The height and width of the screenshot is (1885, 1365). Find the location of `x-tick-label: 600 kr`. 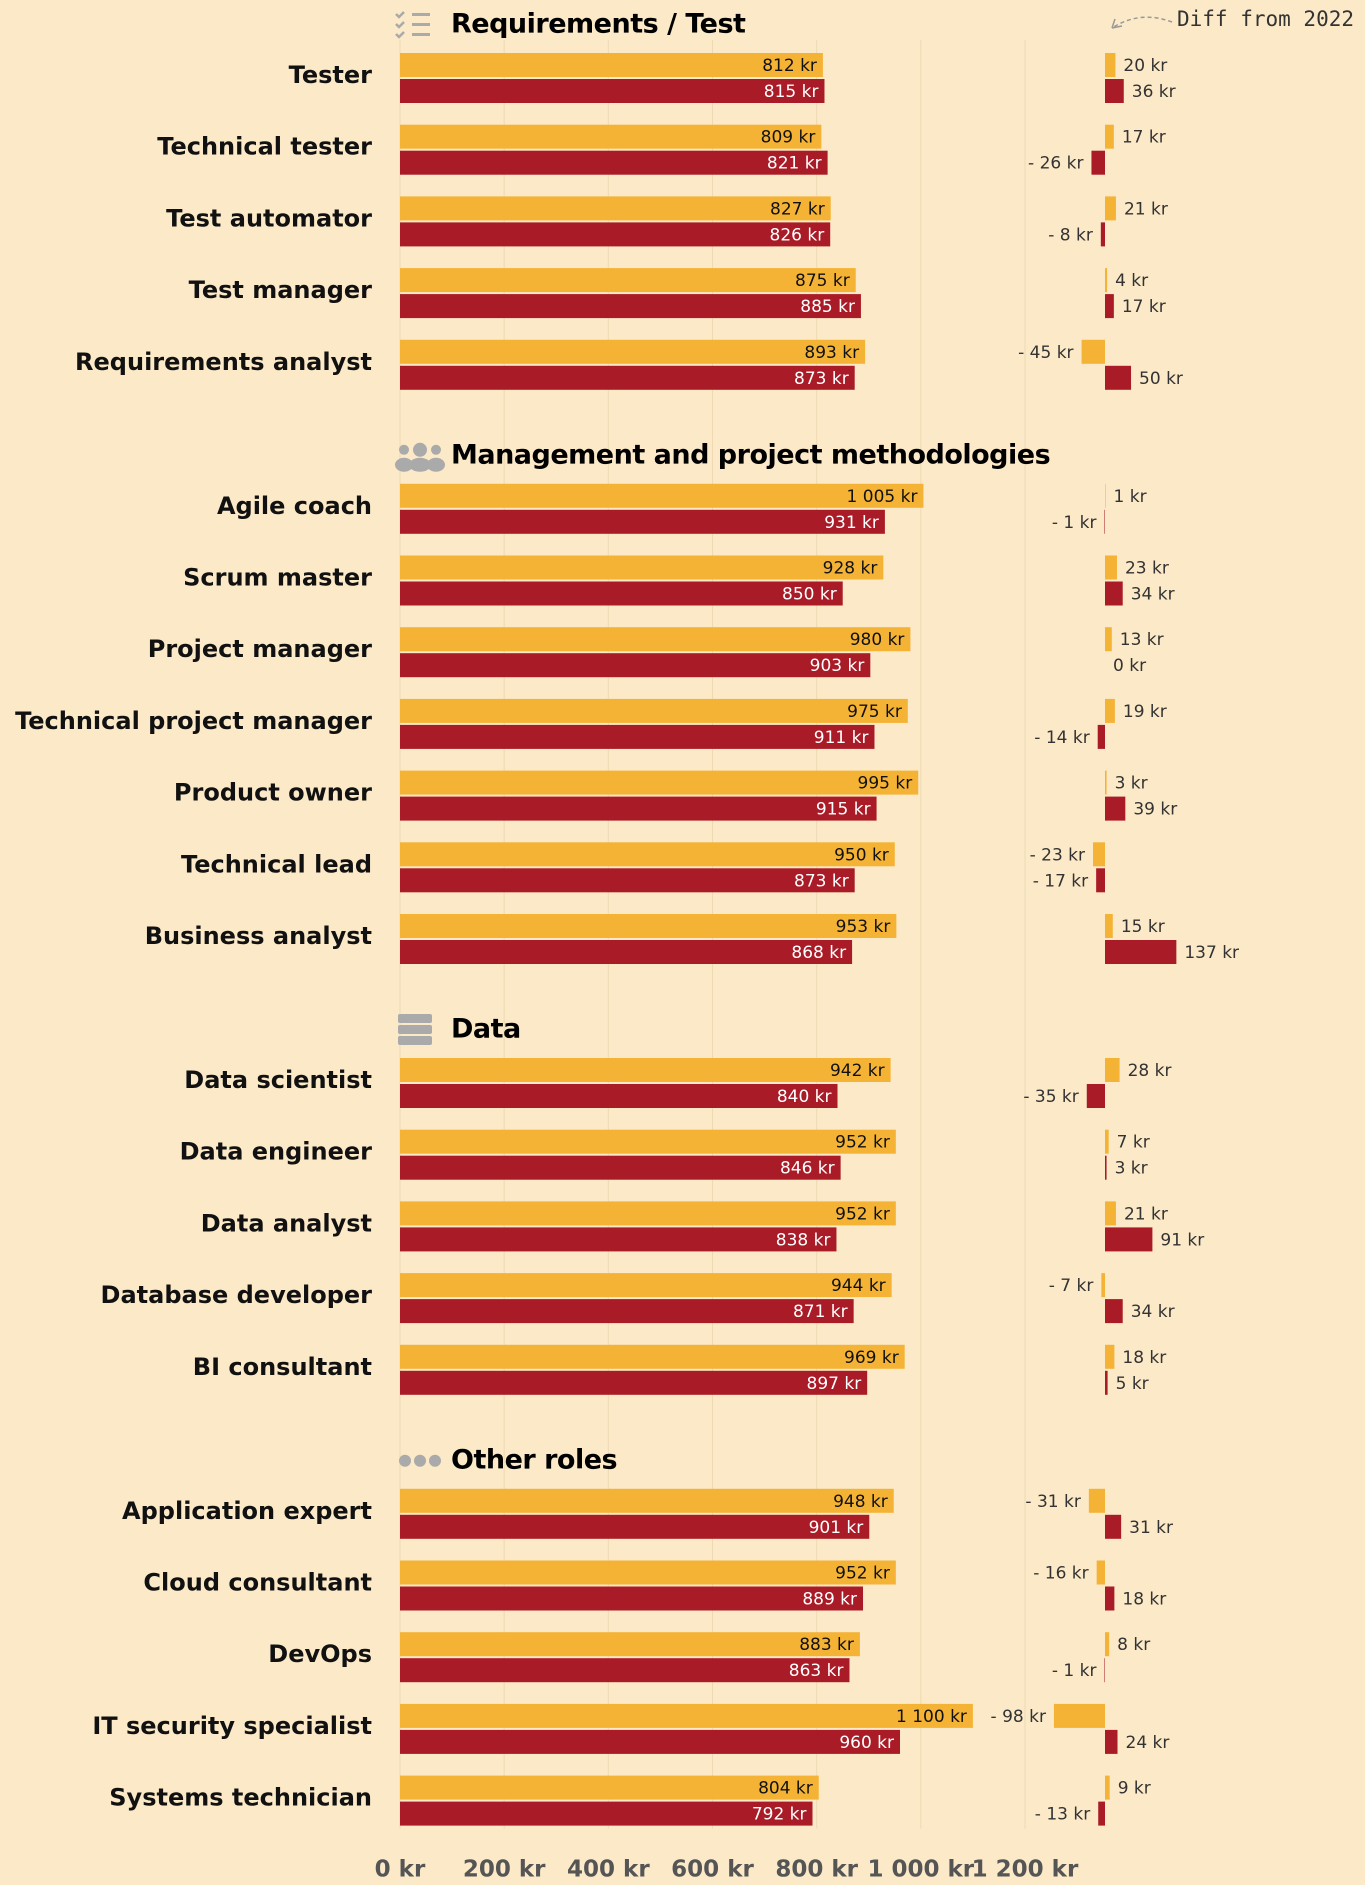

x-tick-label: 600 kr is located at coordinates (712, 1870).